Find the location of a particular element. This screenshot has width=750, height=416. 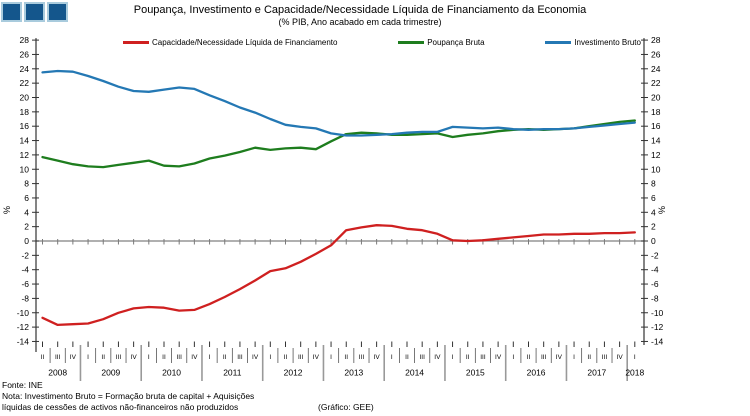

year-label: 2011 is located at coordinates (232, 373).